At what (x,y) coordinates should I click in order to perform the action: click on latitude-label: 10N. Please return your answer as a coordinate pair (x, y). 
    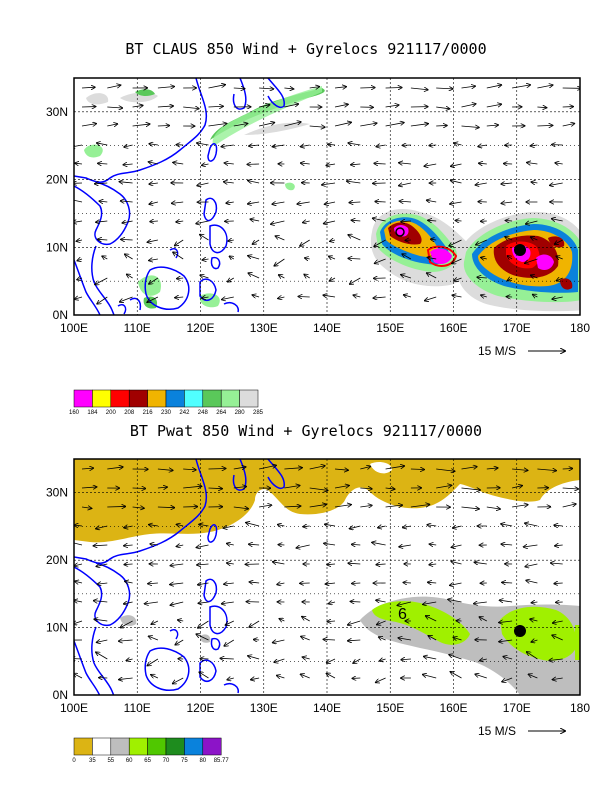
    Looking at the image, I should click on (57, 247).